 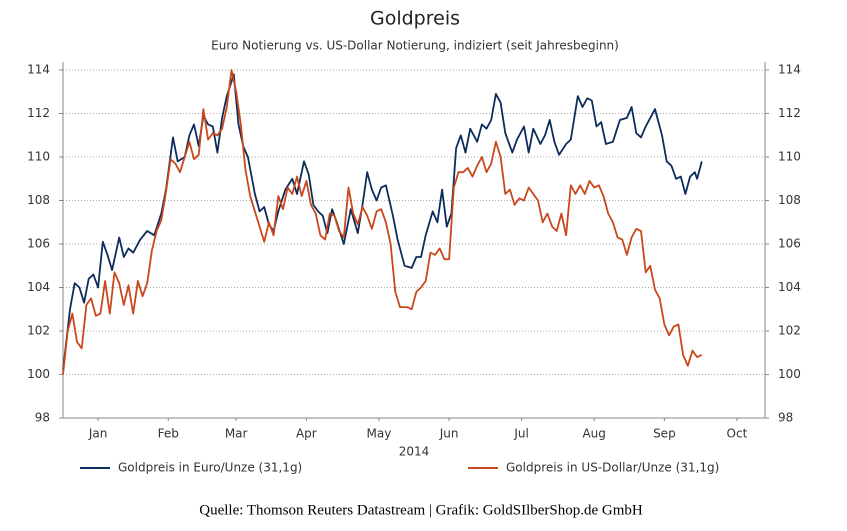 What do you see at coordinates (593, 434) in the screenshot?
I see `x-tick-label: Aug` at bounding box center [593, 434].